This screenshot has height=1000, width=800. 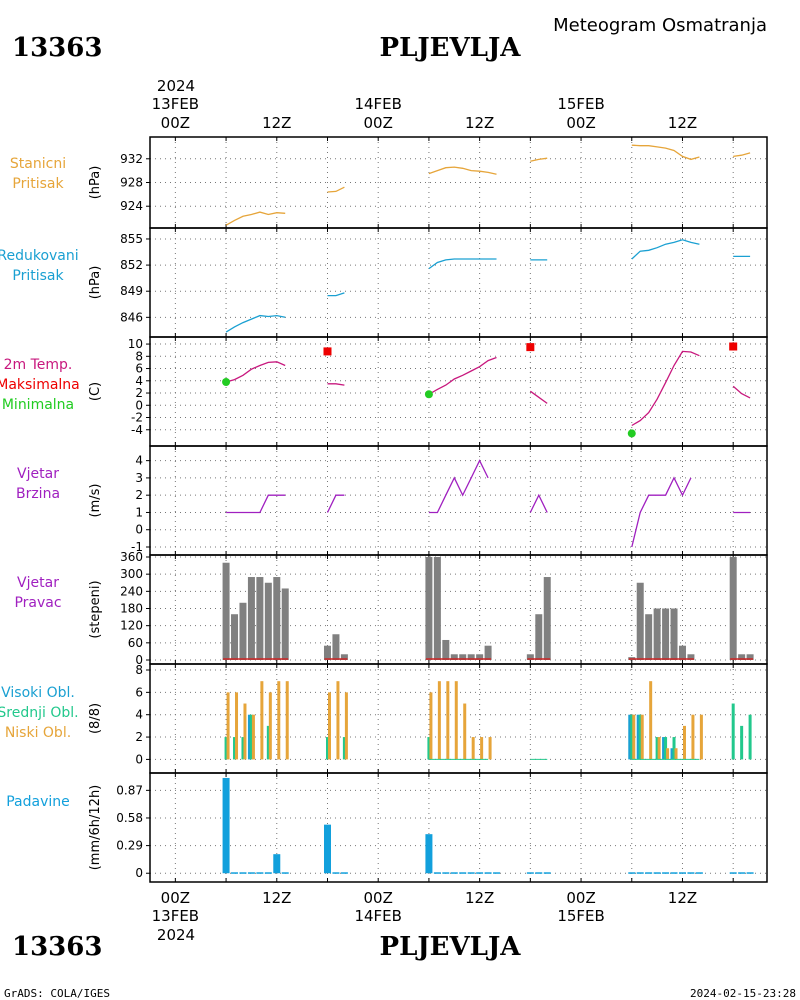 I want to click on chart-subtitle: Meteogram Osmatranja, so click(x=660, y=25).